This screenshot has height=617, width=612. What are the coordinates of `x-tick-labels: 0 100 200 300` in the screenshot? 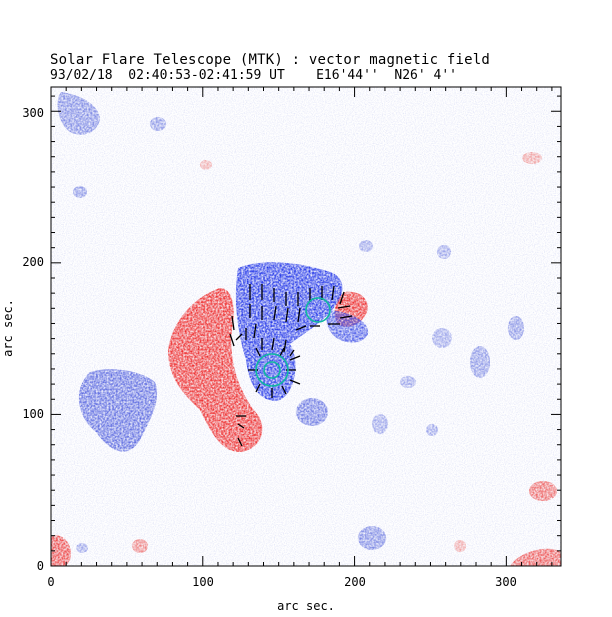 It's located at (281, 582).